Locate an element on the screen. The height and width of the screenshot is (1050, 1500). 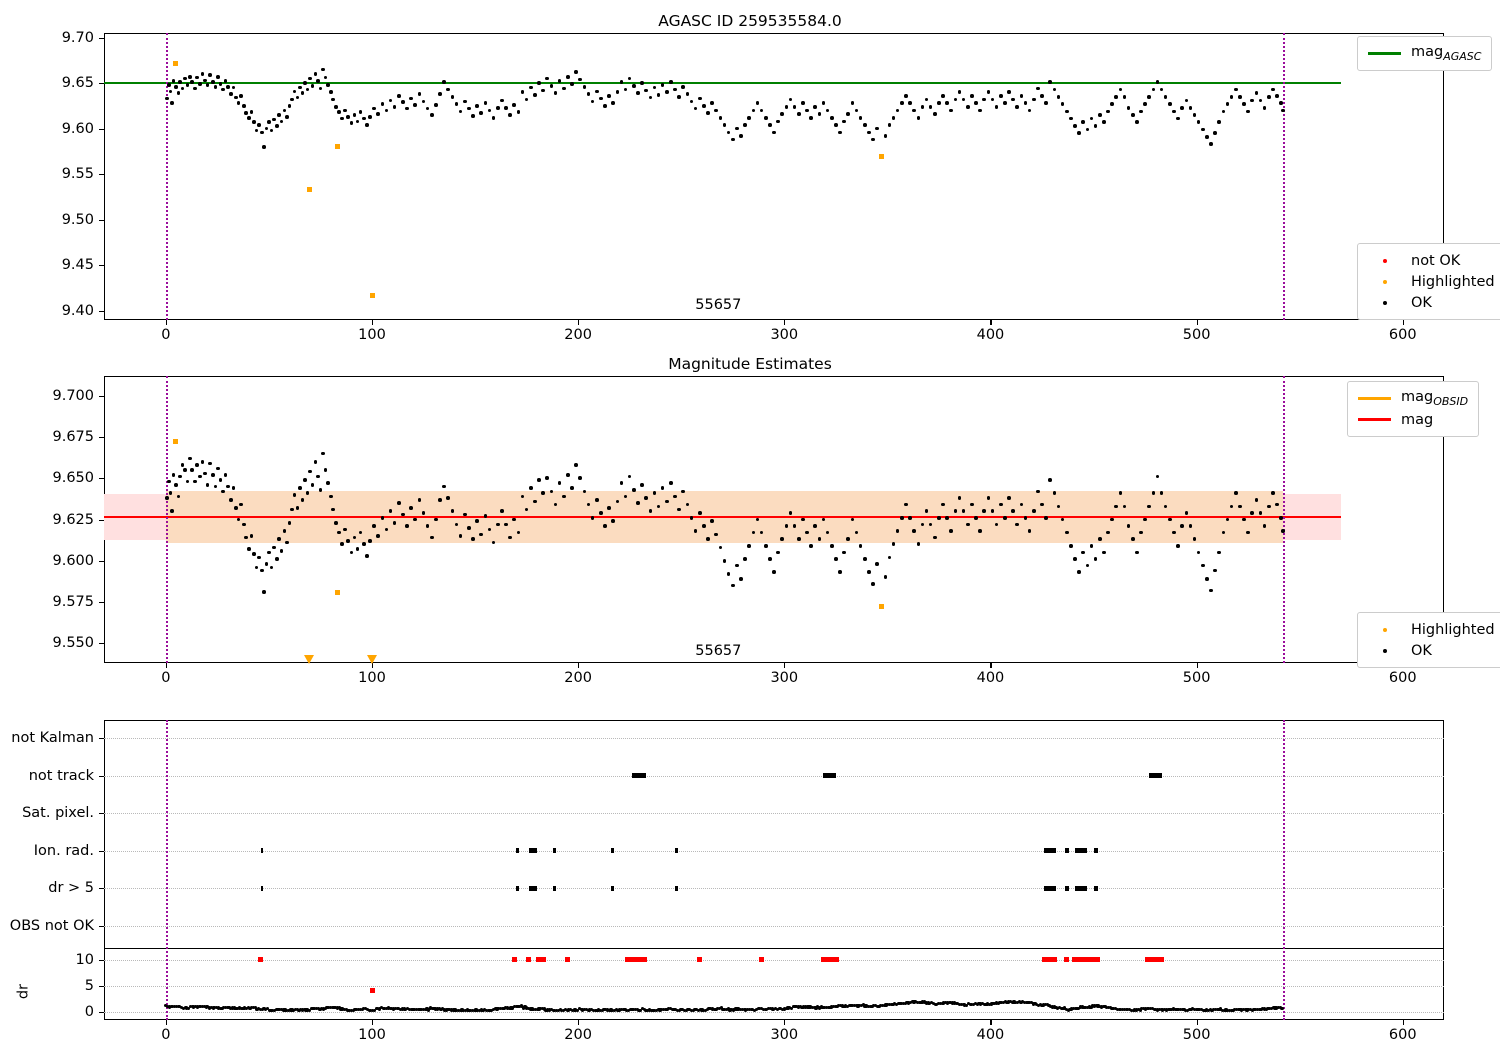
xtick-label-top-4: 400 is located at coordinates (990, 335).